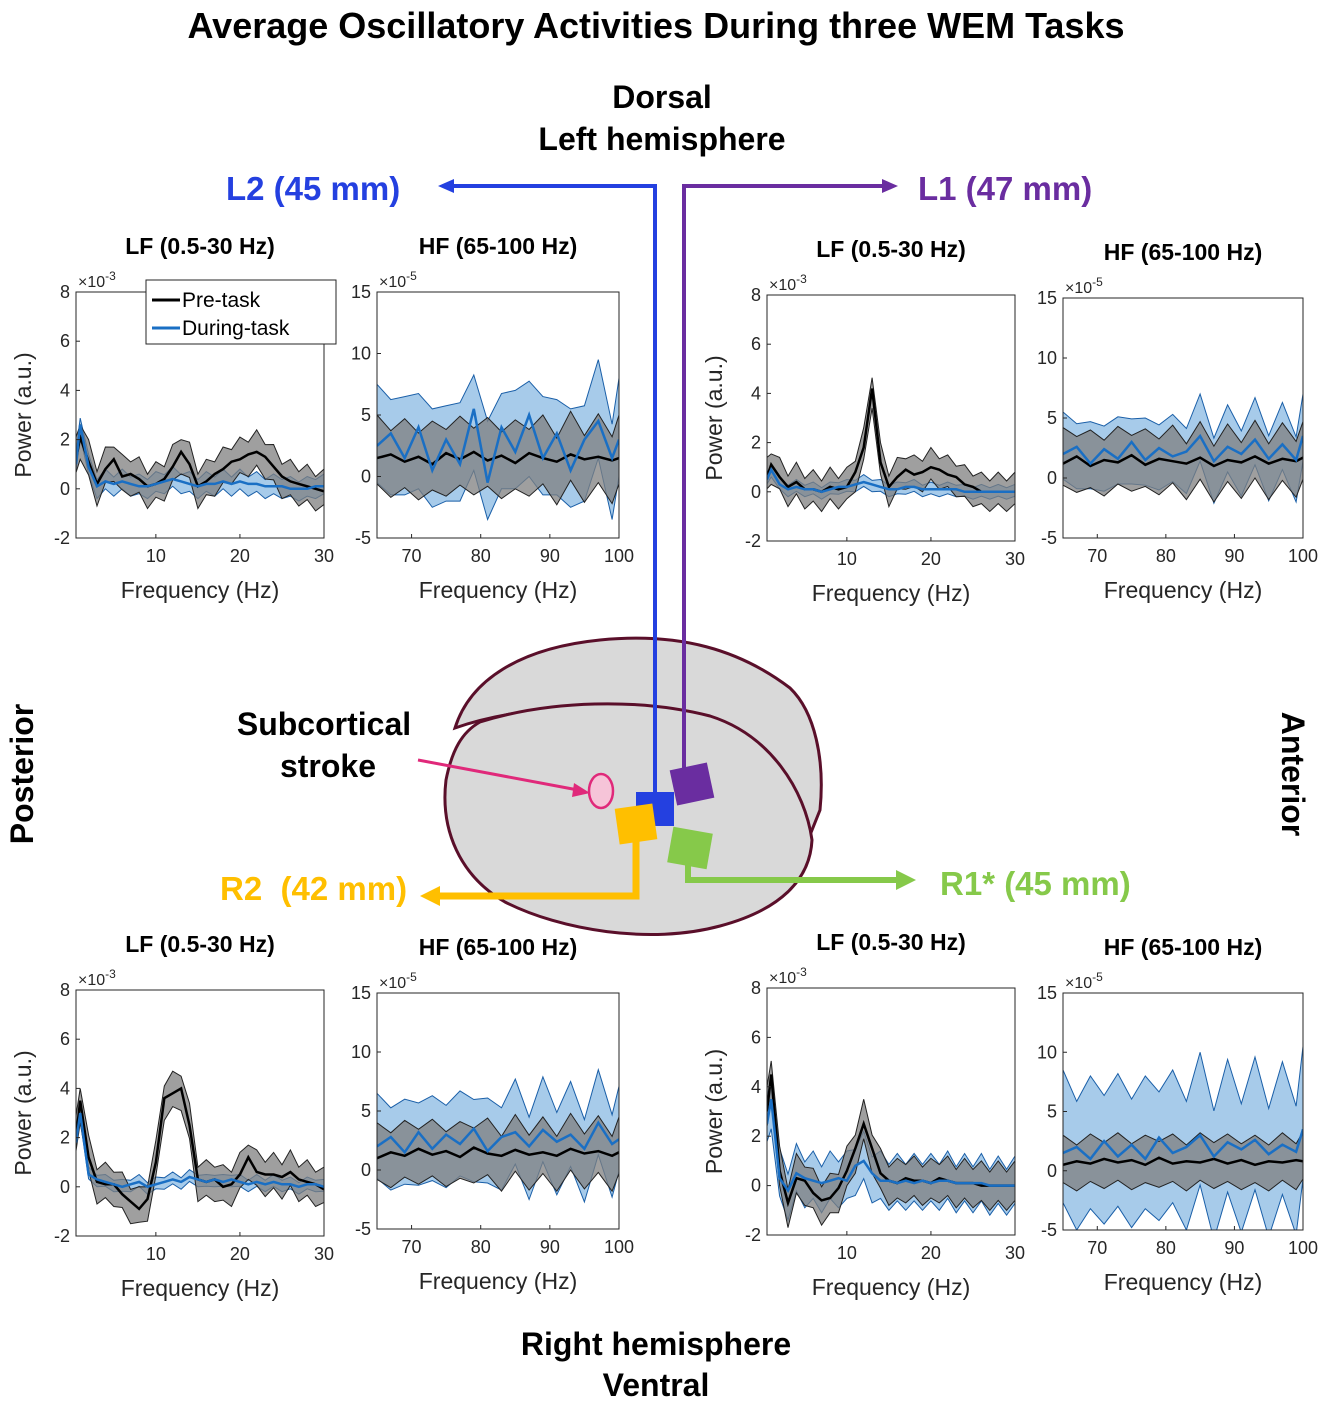 This screenshot has width=1326, height=1413. Describe the element at coordinates (581, 790) in the screenshot. I see `arrowhead-stroke` at that location.